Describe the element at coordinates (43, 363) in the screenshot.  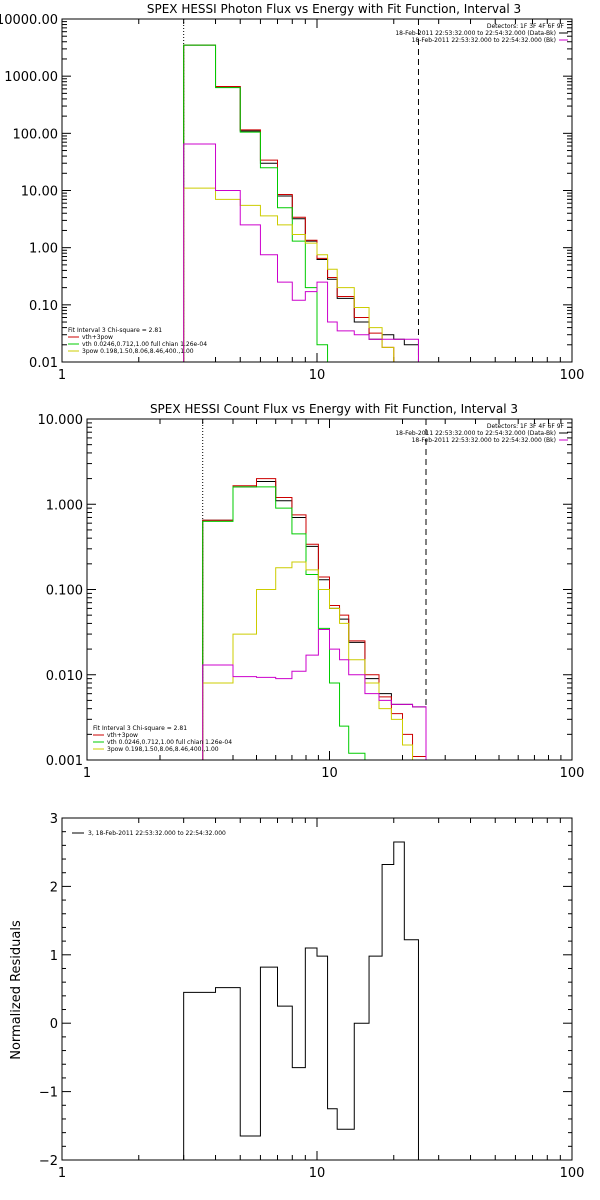
I see `y-tick-label: 0.01` at that location.